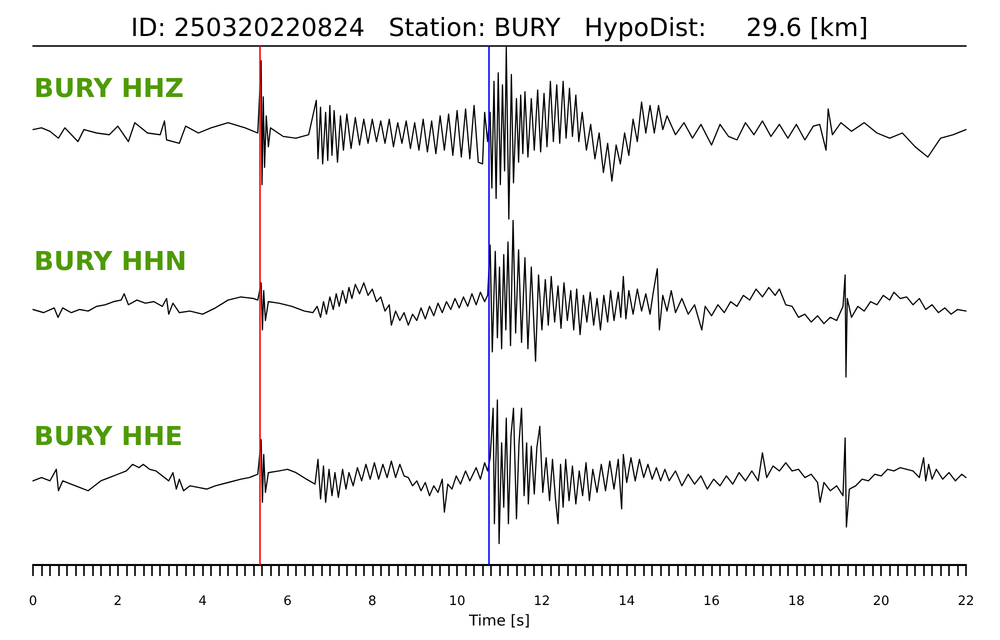 This screenshot has width=1000, height=640. What do you see at coordinates (109, 89) in the screenshot?
I see `series-label: BURY HHZ` at bounding box center [109, 89].